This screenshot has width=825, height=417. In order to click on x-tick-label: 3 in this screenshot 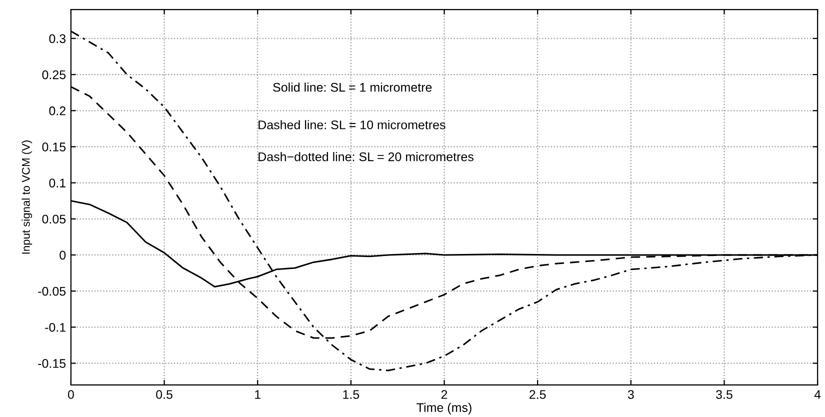, I will do `click(631, 394)`.